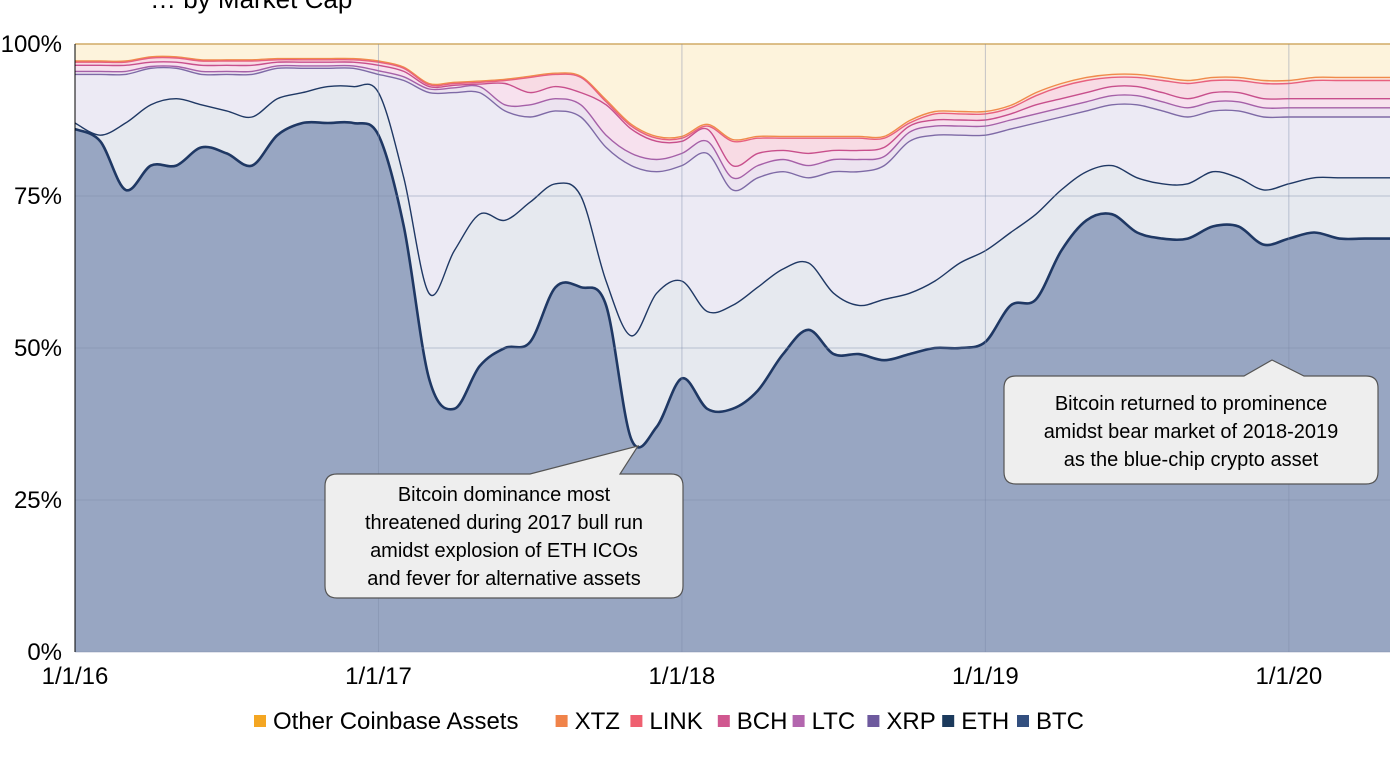  What do you see at coordinates (675, 721) in the screenshot?
I see `legend-label-link: LINK` at bounding box center [675, 721].